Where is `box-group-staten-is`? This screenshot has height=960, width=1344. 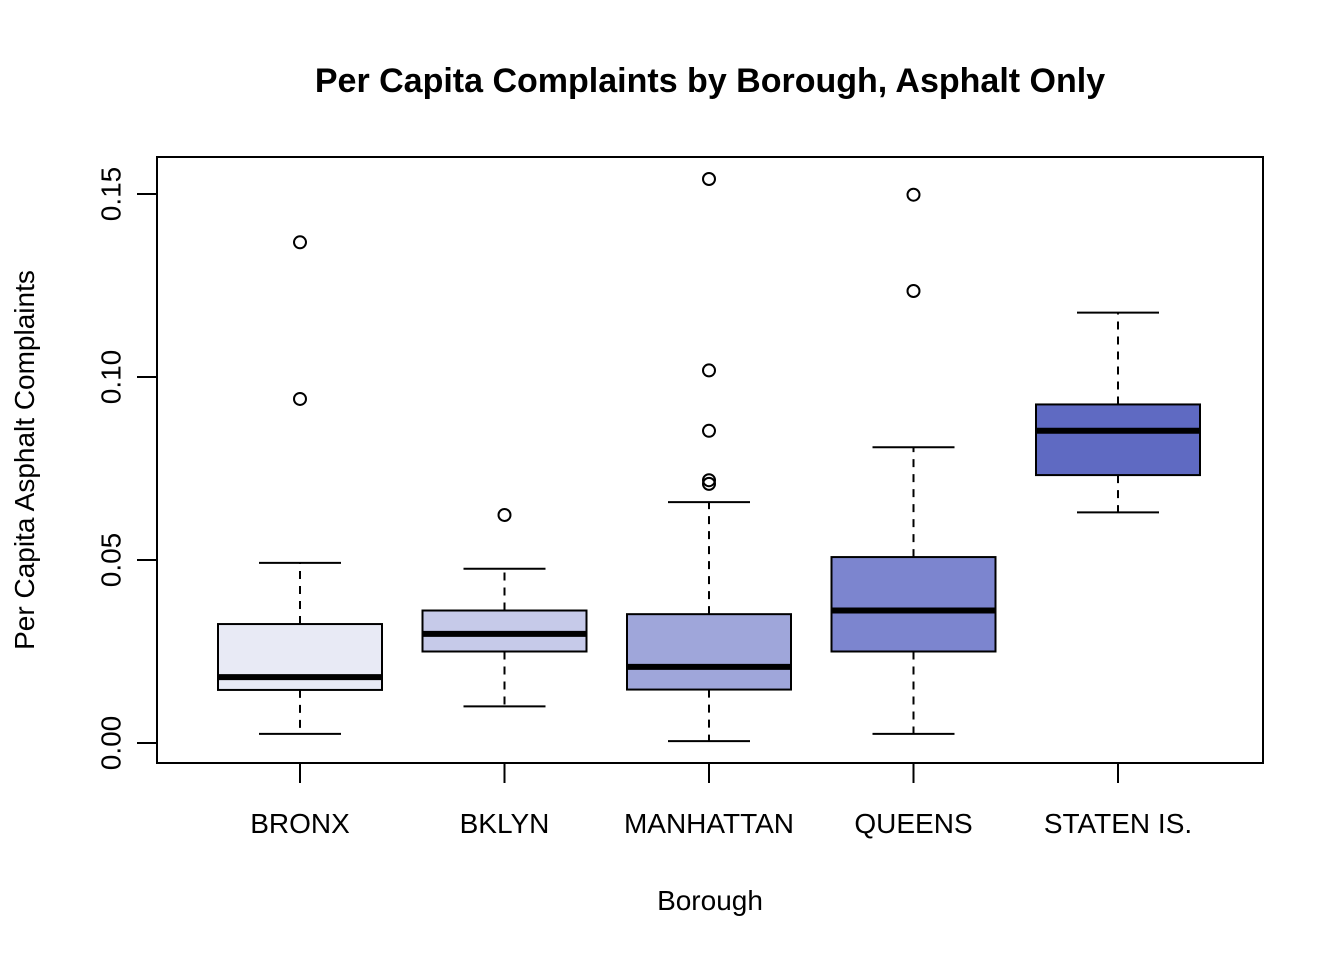
box-group-staten-is is located at coordinates (1118, 412).